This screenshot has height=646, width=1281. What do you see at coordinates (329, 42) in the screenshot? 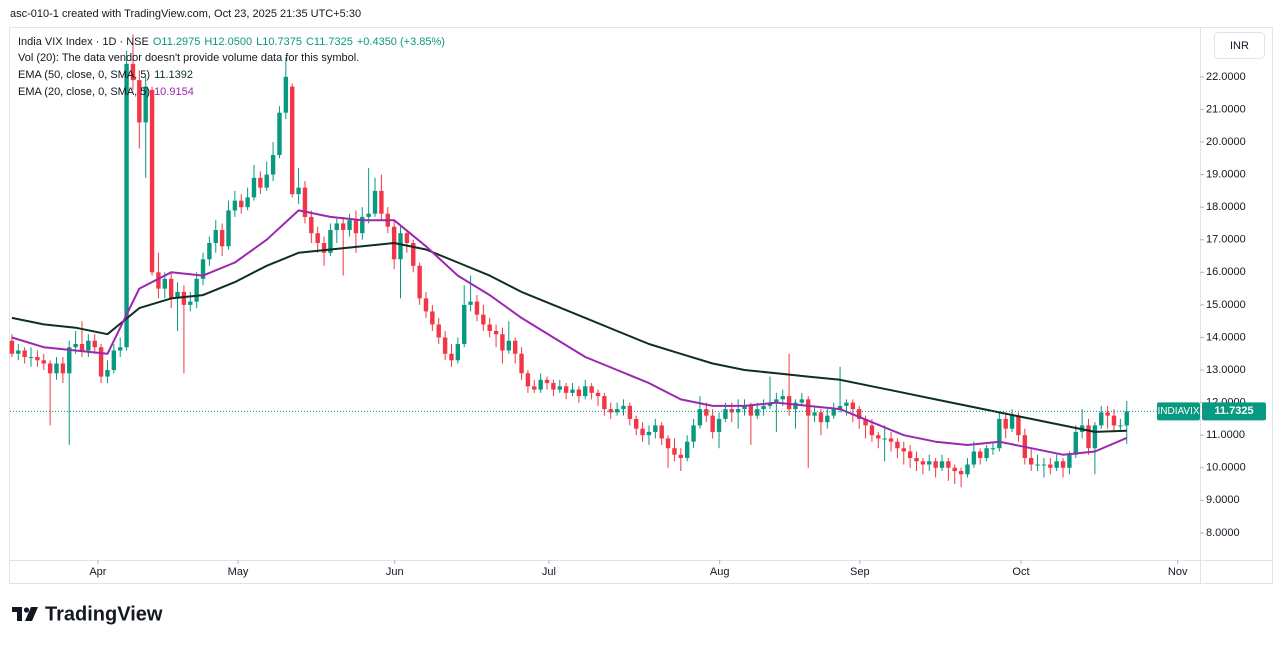
I see `close-label: C11.7325` at bounding box center [329, 42].